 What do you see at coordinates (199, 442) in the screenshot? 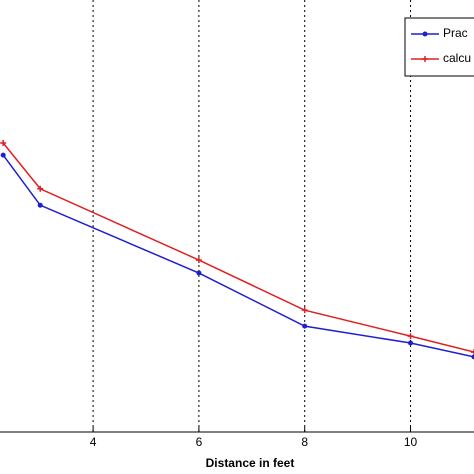
I see `x-tick-label: 6` at bounding box center [199, 442].